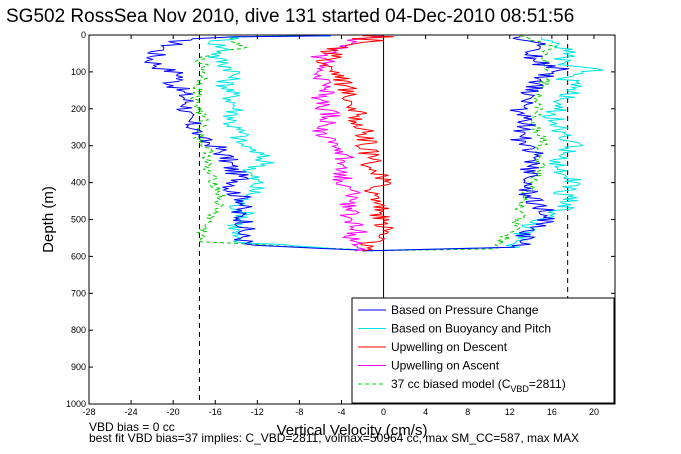 The width and height of the screenshot is (681, 454). What do you see at coordinates (78, 256) in the screenshot?
I see `y-tick-label: 600` at bounding box center [78, 256].